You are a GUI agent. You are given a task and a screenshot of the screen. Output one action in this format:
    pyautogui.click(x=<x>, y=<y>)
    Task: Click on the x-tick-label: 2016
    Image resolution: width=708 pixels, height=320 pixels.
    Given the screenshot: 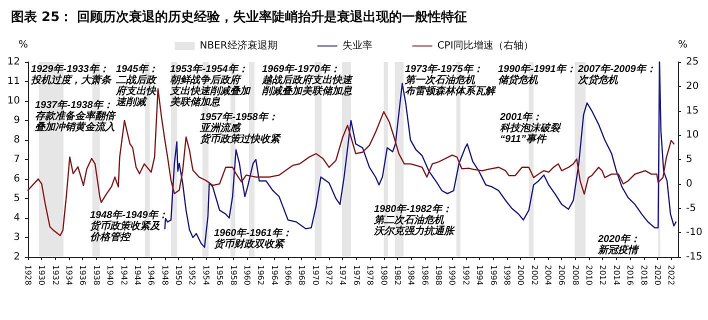 What is the action you would take?
    pyautogui.click(x=630, y=275)
    